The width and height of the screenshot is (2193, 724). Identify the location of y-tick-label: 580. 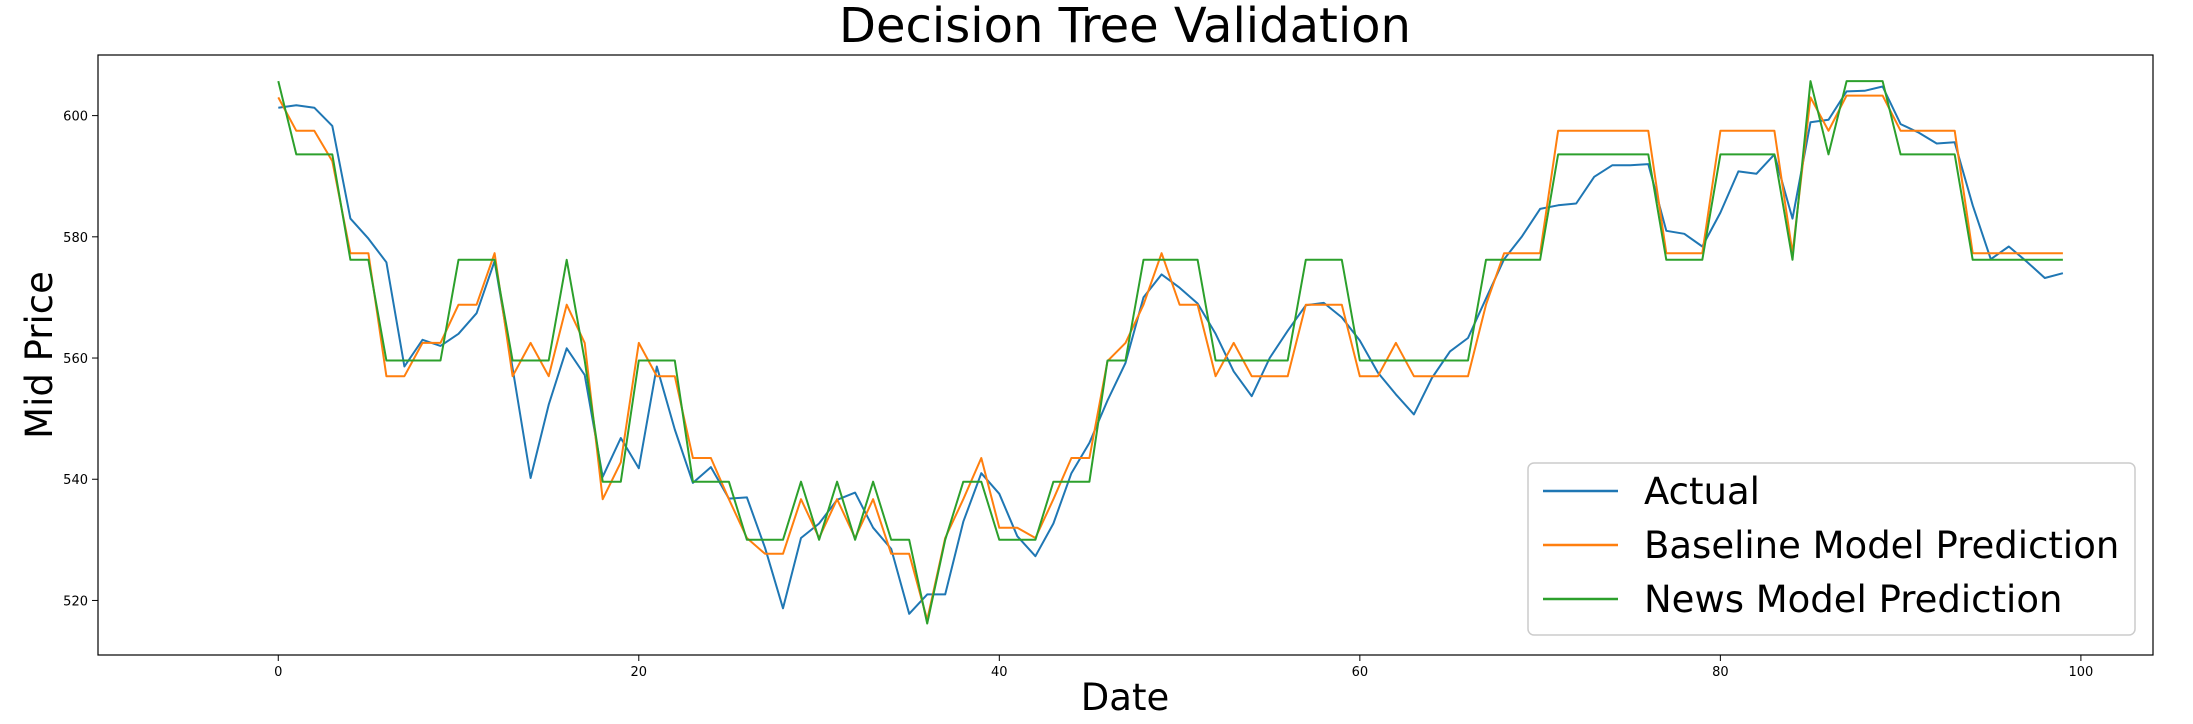
(75, 238).